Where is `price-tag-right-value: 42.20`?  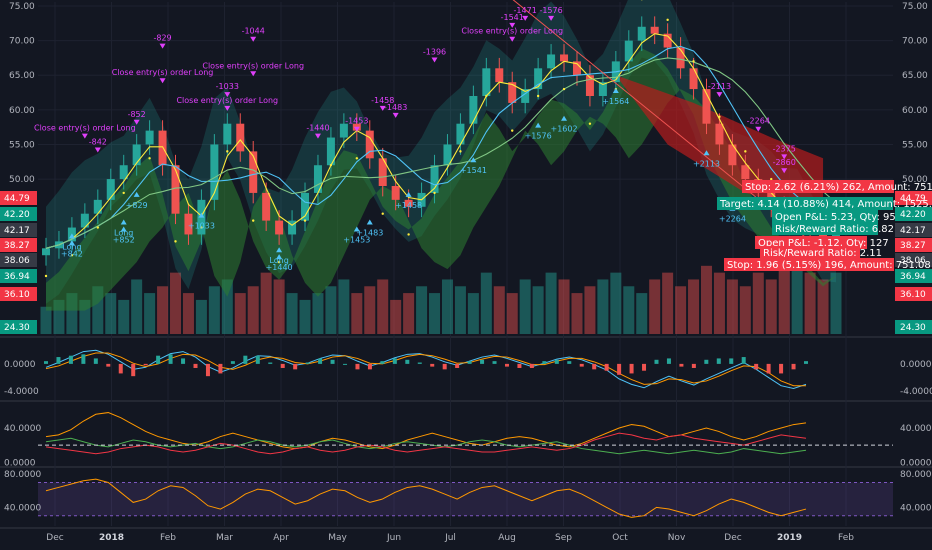 price-tag-right-value: 42.20 is located at coordinates (913, 215).